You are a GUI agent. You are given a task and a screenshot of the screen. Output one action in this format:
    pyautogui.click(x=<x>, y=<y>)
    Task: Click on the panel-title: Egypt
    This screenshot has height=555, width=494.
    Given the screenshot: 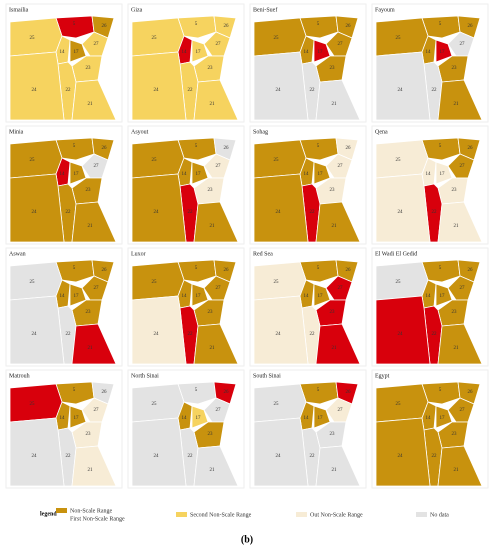 What is the action you would take?
    pyautogui.click(x=382, y=376)
    